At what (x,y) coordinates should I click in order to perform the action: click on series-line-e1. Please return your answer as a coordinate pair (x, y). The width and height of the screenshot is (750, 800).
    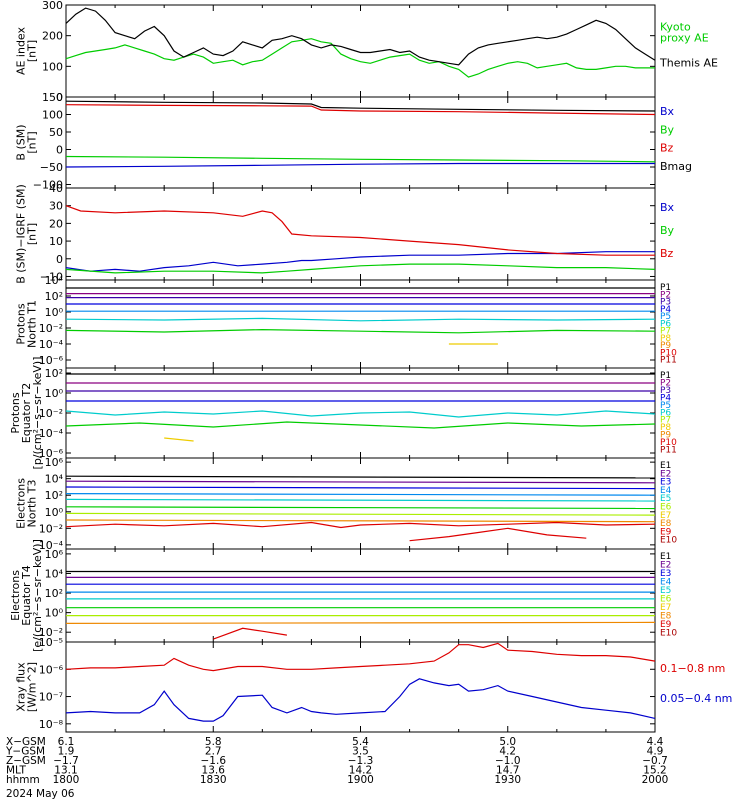
    Looking at the image, I should click on (360, 477).